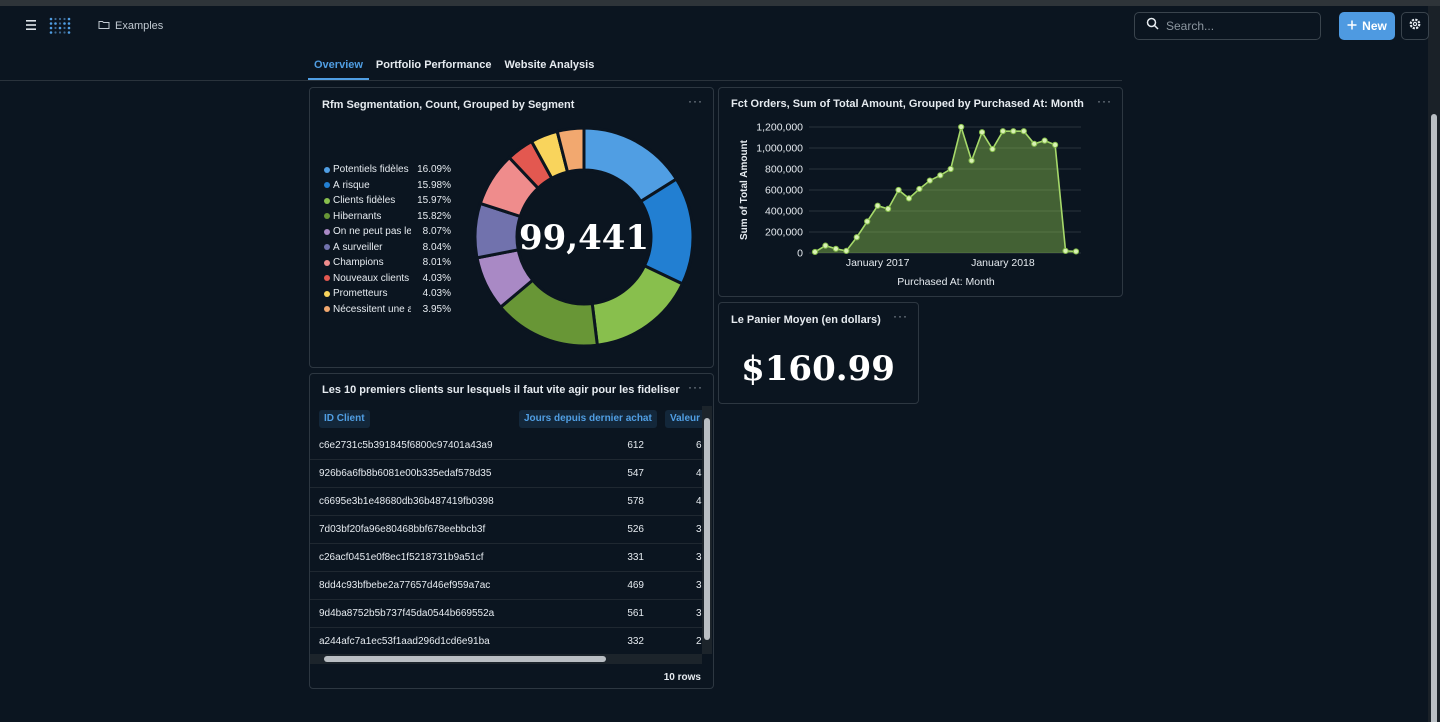 The image size is (1440, 722). Describe the element at coordinates (699, 641) in the screenshot. I see `cell-valeur: 2` at that location.